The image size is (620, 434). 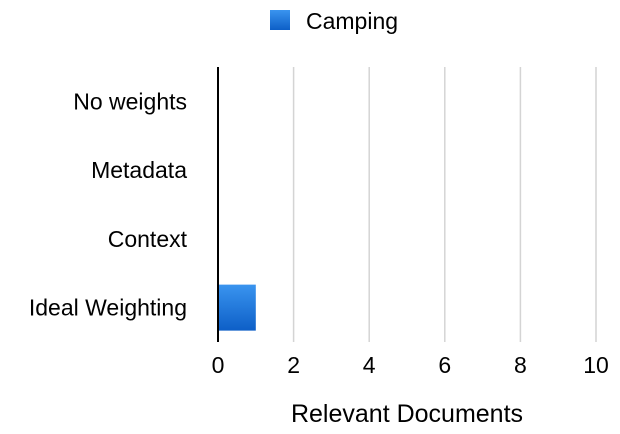 What do you see at coordinates (130, 101) in the screenshot?
I see `category-label: No weights` at bounding box center [130, 101].